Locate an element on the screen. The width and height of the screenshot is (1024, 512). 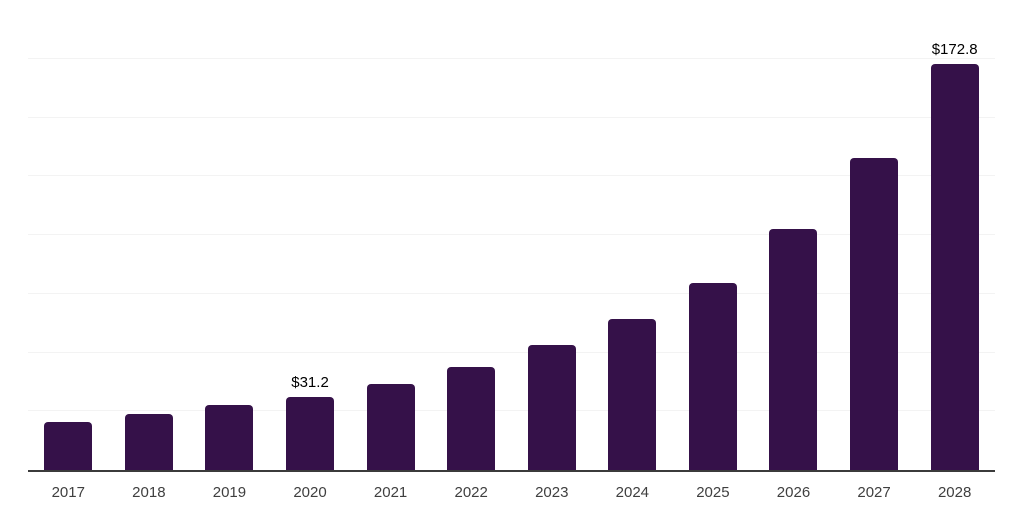
value-label-2028: $172.8 is located at coordinates (954, 50).